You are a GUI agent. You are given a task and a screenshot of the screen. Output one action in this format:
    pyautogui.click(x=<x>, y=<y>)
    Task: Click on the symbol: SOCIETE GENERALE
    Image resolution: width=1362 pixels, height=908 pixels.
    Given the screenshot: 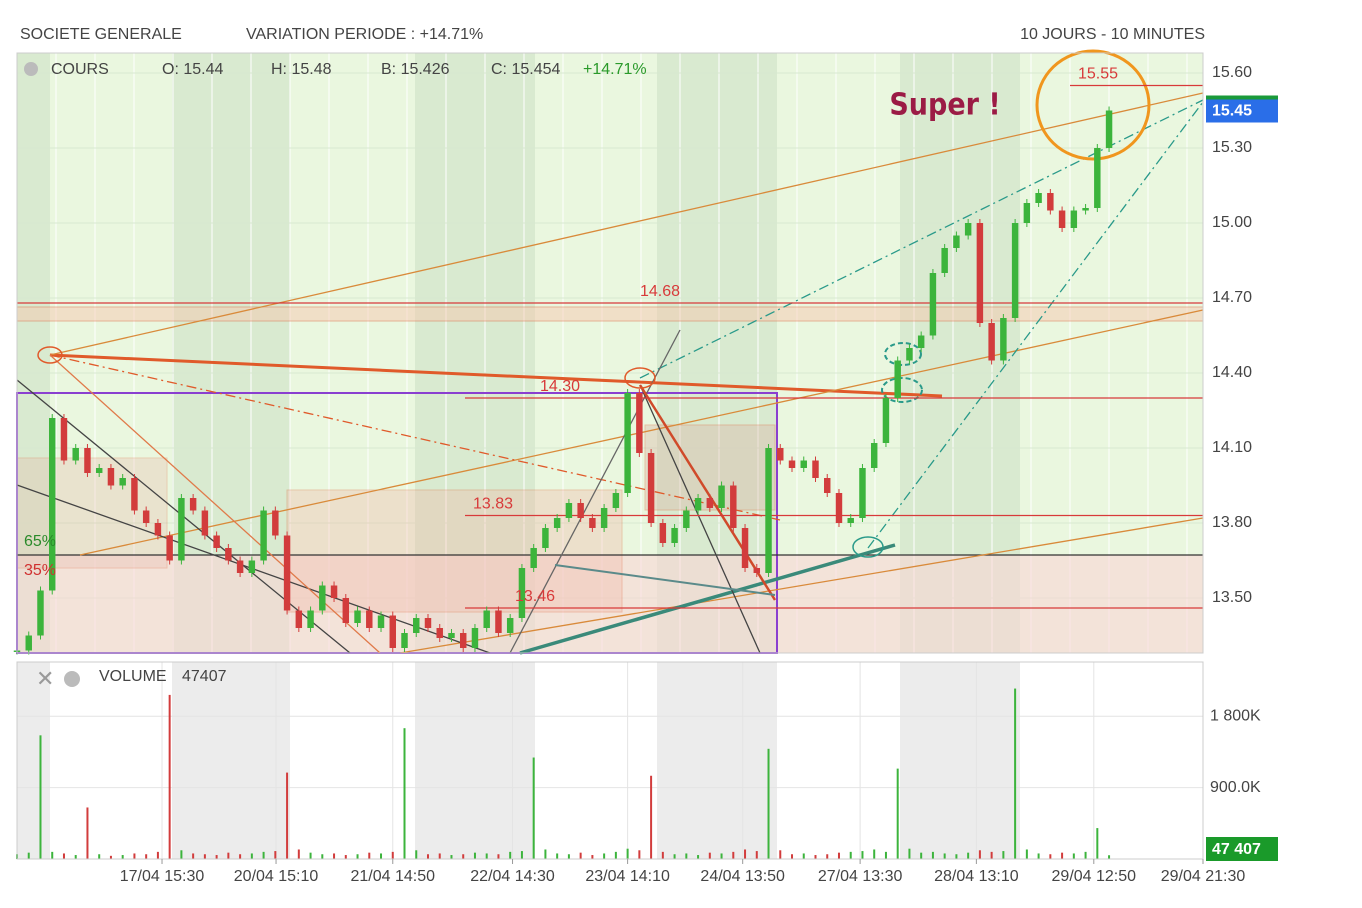 What is the action you would take?
    pyautogui.click(x=101, y=34)
    